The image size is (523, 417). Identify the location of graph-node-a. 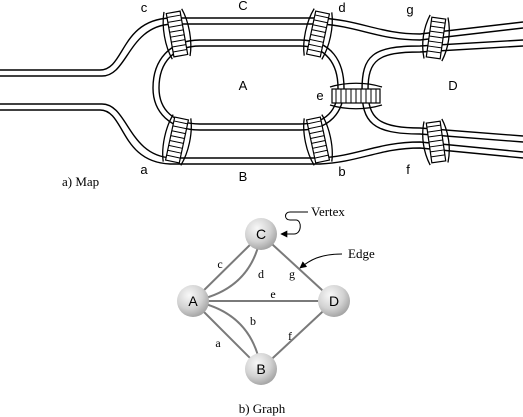
(193, 301).